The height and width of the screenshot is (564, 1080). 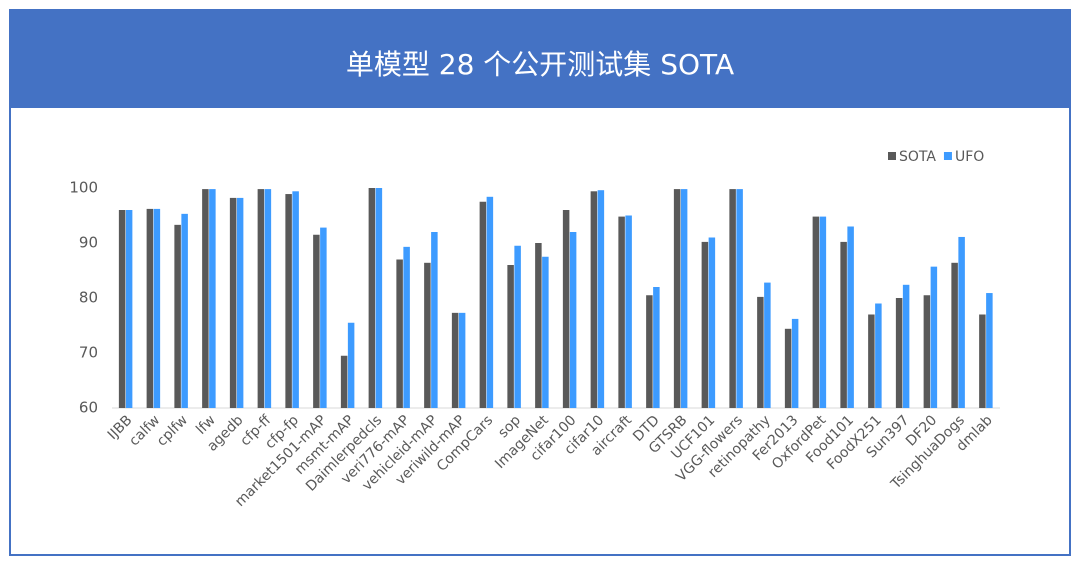 I want to click on y-tick-label: 70, so click(x=88, y=353).